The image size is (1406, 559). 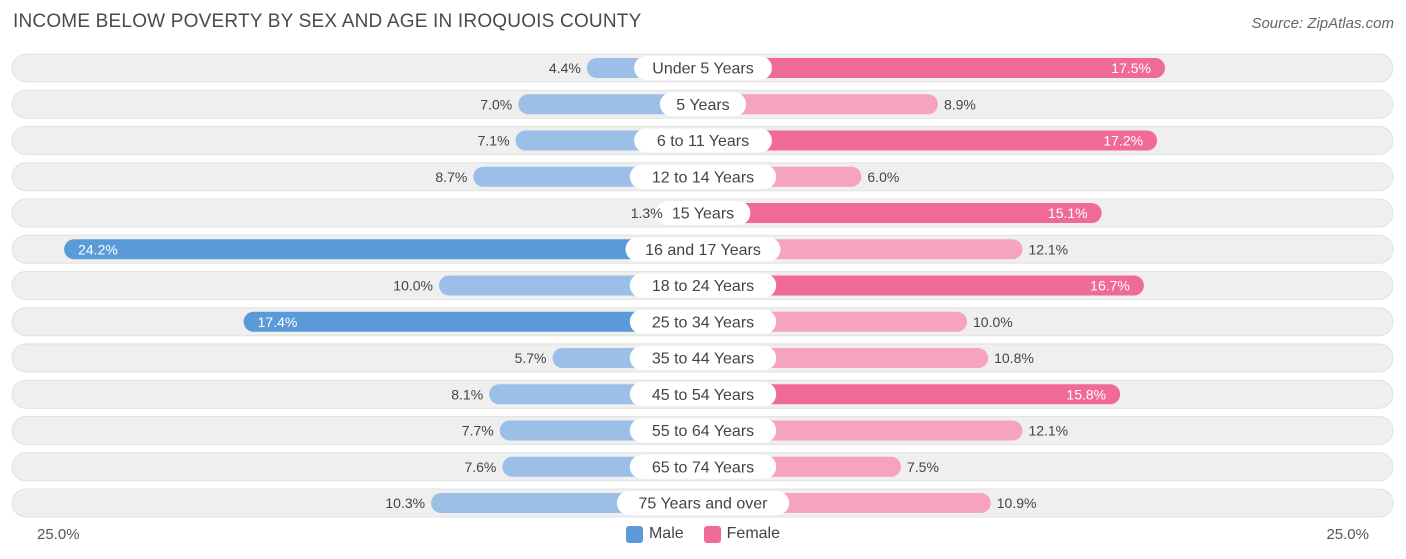 What do you see at coordinates (1131, 68) in the screenshot?
I see `female-value-label: 17.5%` at bounding box center [1131, 68].